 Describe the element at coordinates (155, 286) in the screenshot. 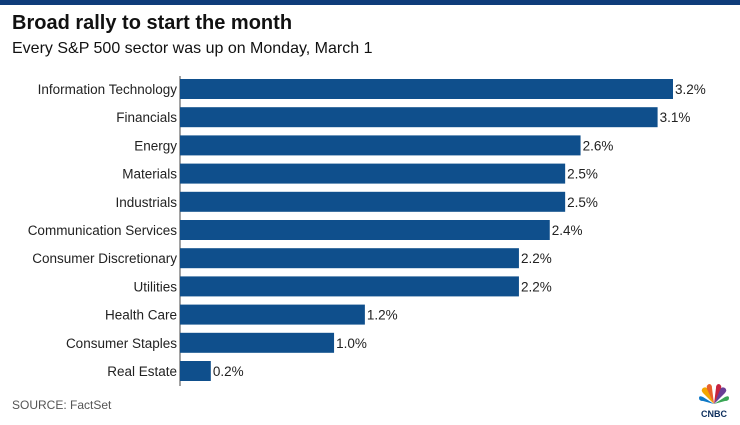

I see `category-label: Utilities` at that location.